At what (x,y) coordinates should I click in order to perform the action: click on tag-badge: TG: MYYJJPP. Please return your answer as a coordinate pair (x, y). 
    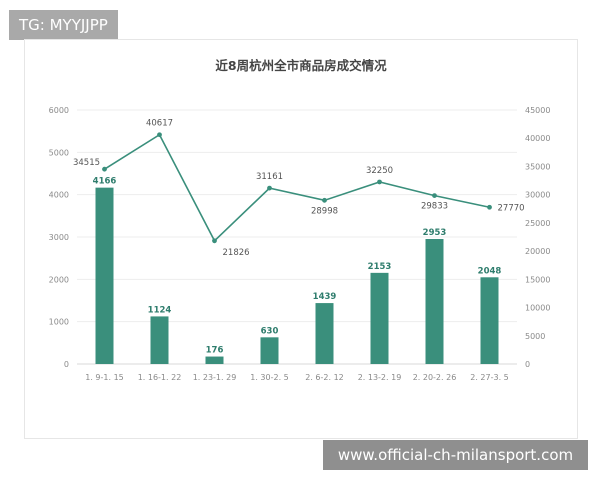
    Looking at the image, I should click on (63, 25).